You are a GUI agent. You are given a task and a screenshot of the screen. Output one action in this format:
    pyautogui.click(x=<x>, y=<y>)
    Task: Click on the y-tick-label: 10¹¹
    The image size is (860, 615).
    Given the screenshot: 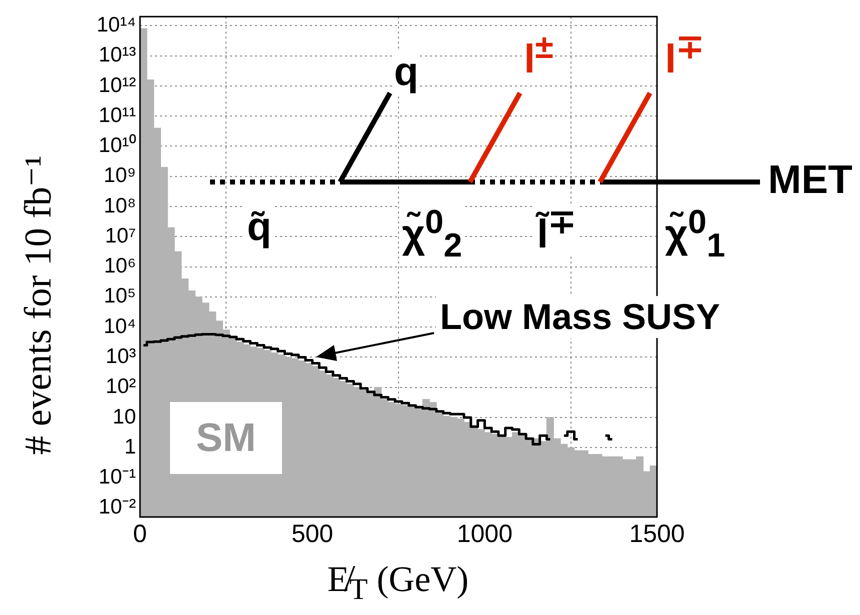 What is the action you would take?
    pyautogui.click(x=117, y=115)
    